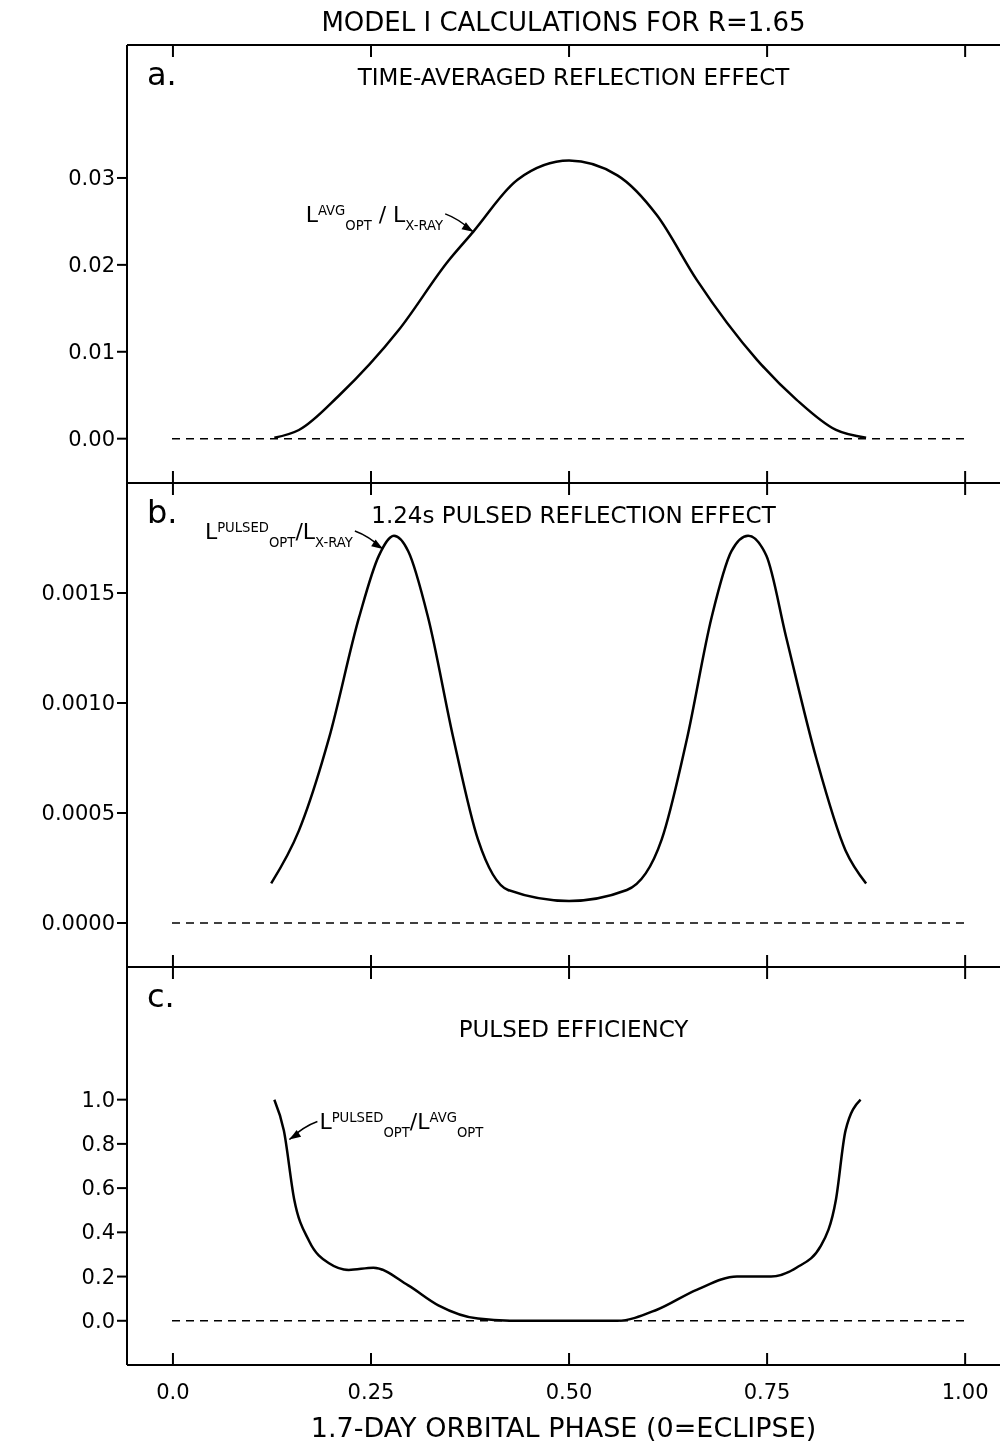 This screenshot has width=1008, height=1442. Describe the element at coordinates (279, 534) in the screenshot. I see `annotation: L$^{PULSED}$$_{OPT}$/L$_{X-RAY}$` at that location.